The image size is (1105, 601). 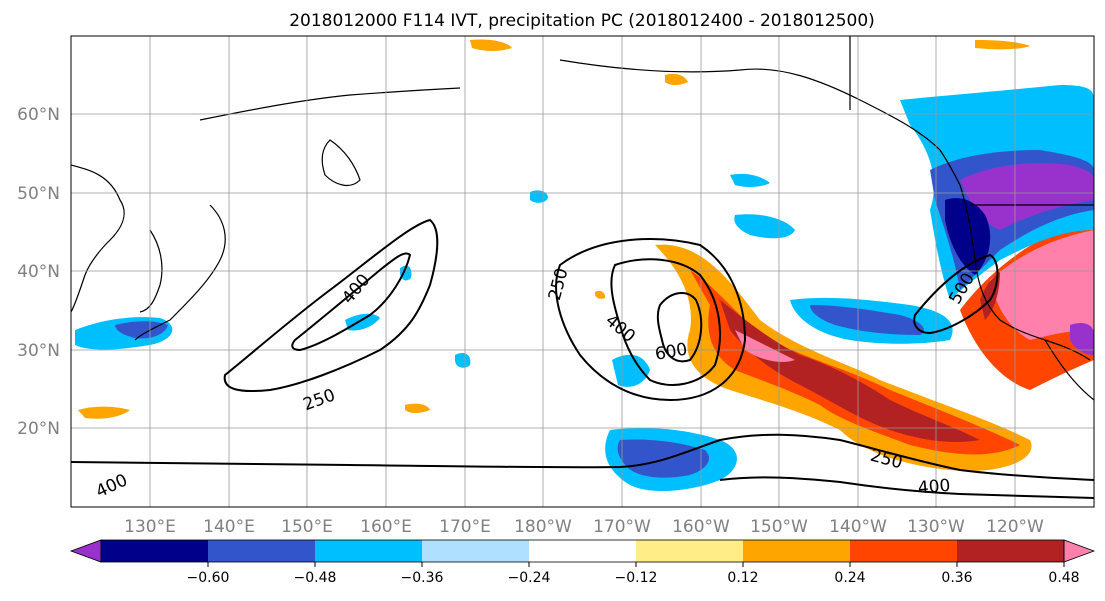 What do you see at coordinates (968, 236) in the screenshot?
I see `pnw-negative-darkblue` at bounding box center [968, 236].